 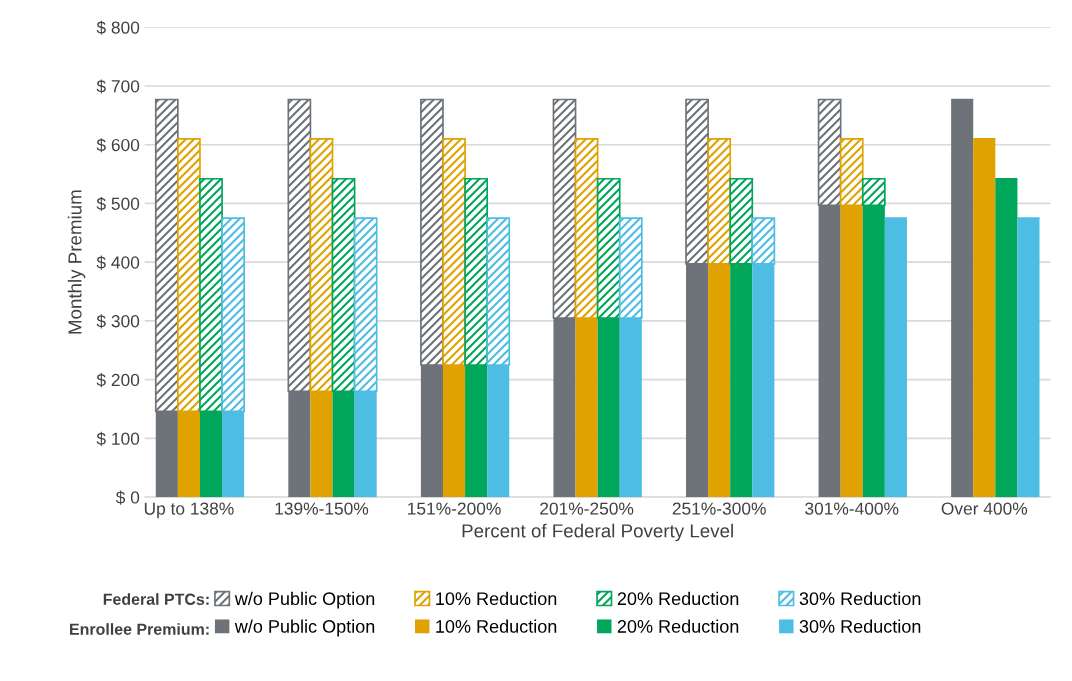 I want to click on x-tick-label: 201%-250%, so click(x=587, y=508).